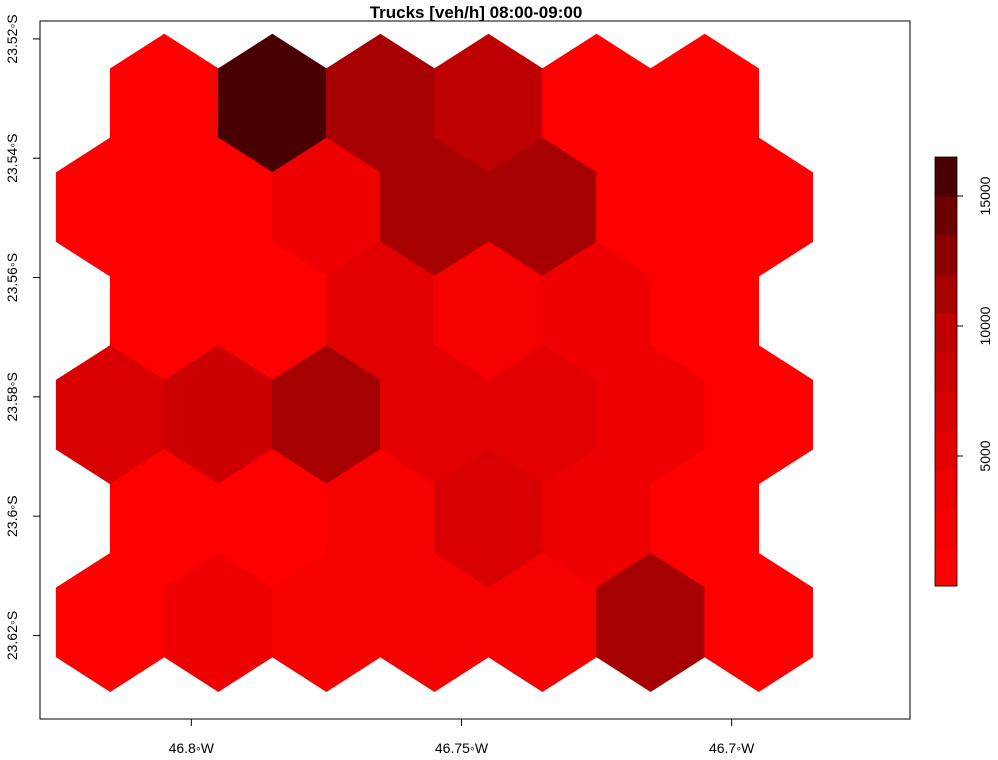 This screenshot has height=760, width=998. I want to click on legend-tick-label: 5000, so click(985, 455).